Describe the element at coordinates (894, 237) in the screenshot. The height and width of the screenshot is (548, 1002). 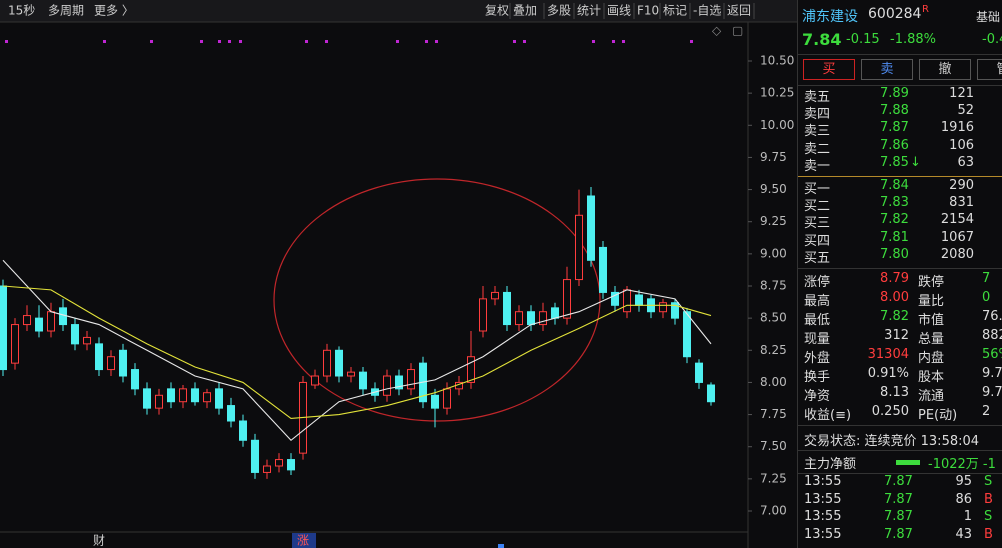
I see `book-price: 7.81` at that location.